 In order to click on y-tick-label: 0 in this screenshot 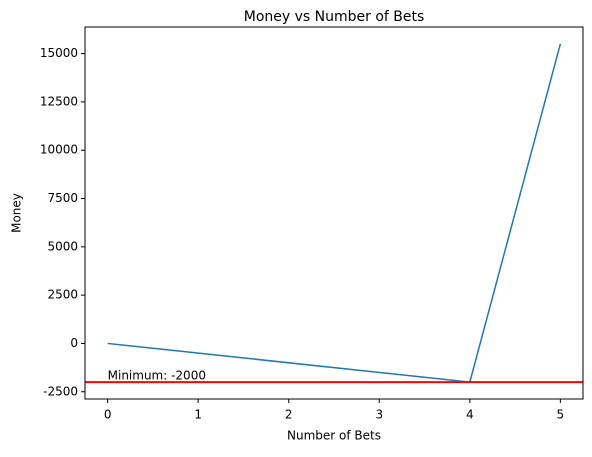, I will do `click(74, 343)`.